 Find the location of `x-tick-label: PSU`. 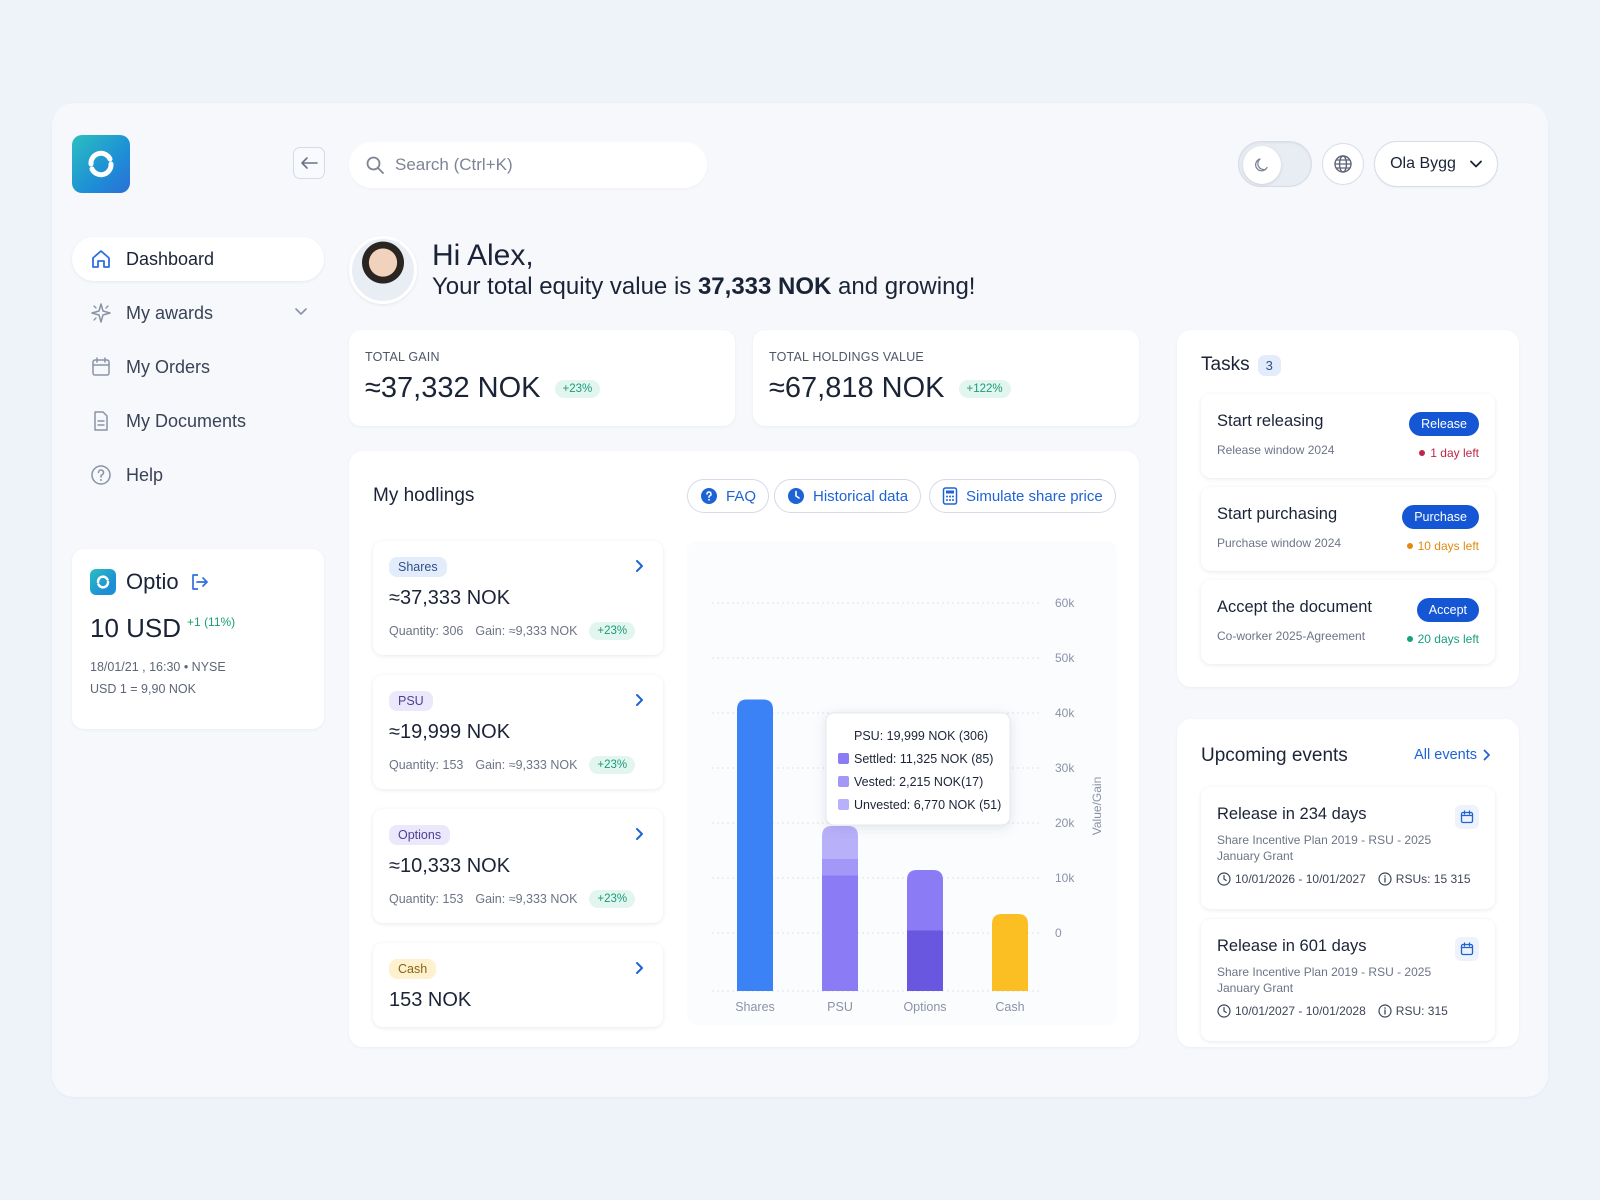

x-tick-label: PSU is located at coordinates (840, 1007).